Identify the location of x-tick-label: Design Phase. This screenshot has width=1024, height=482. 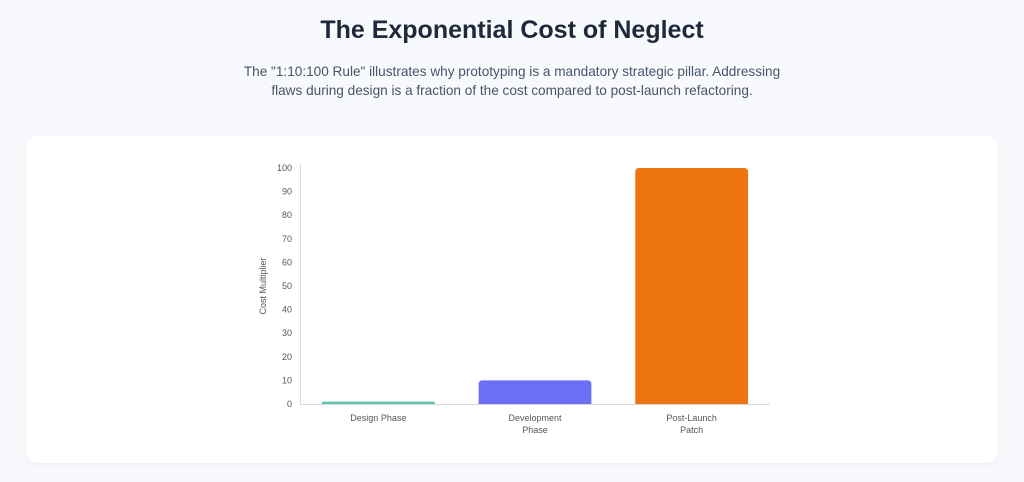
(378, 418).